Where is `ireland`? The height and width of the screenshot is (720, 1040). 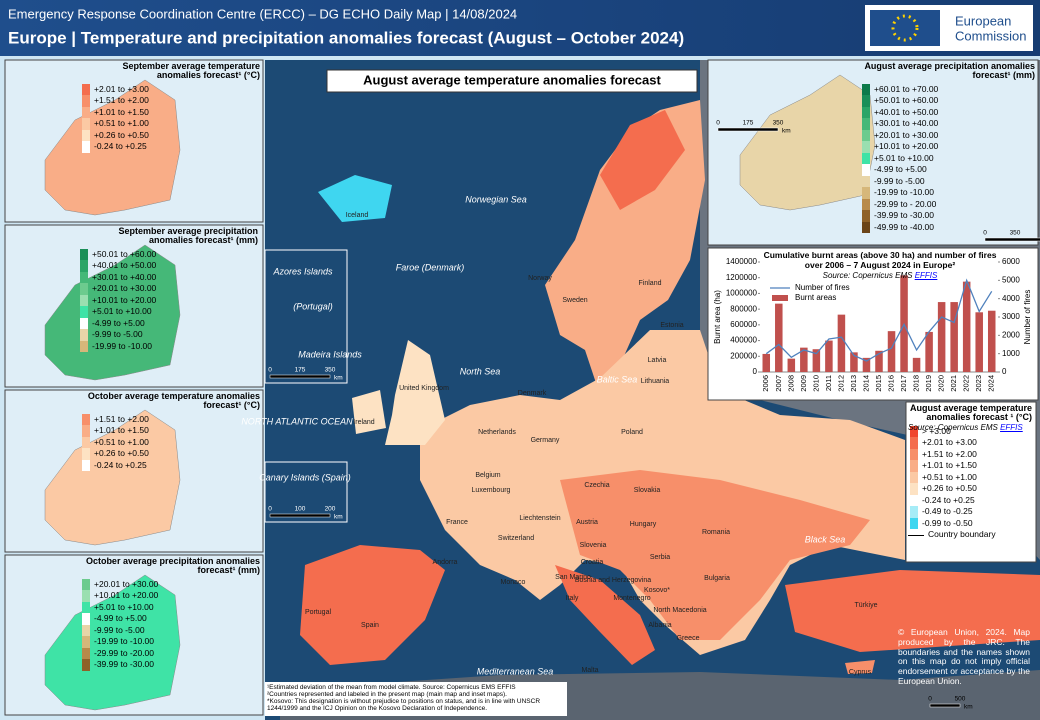 ireland is located at coordinates (369, 412).